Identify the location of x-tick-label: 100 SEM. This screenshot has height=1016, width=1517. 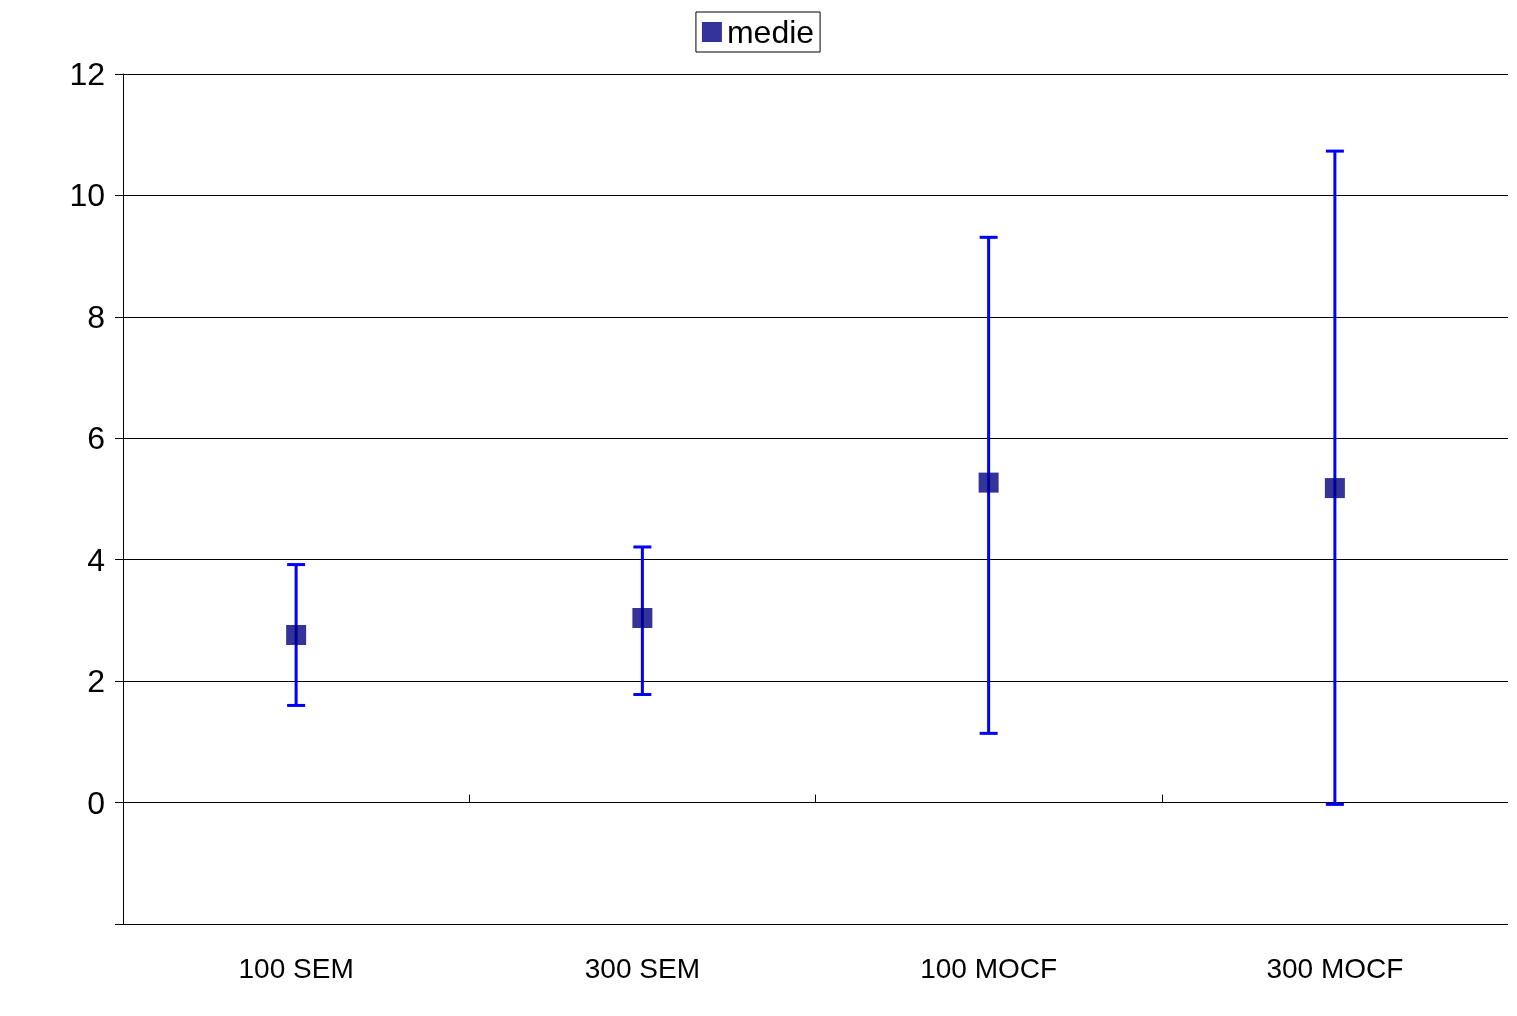
(296, 968).